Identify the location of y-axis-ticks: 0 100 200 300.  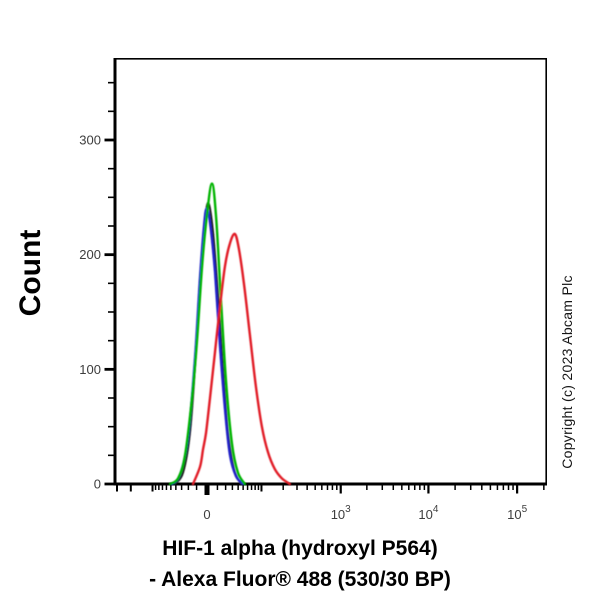
(96, 286).